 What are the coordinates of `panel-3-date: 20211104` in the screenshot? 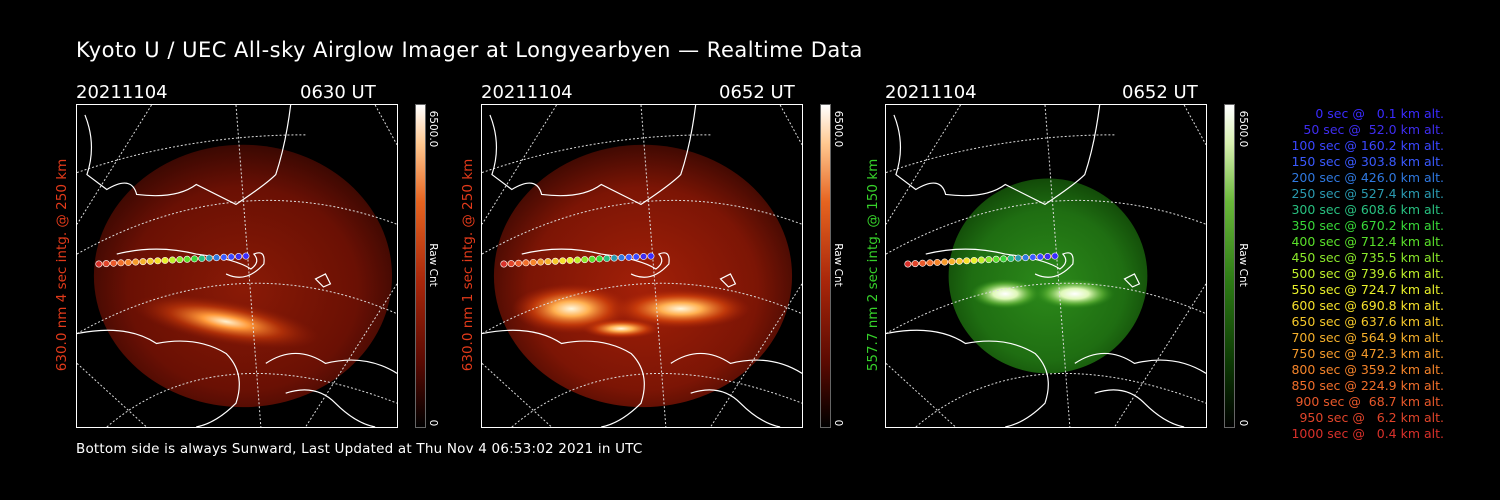 It's located at (931, 92).